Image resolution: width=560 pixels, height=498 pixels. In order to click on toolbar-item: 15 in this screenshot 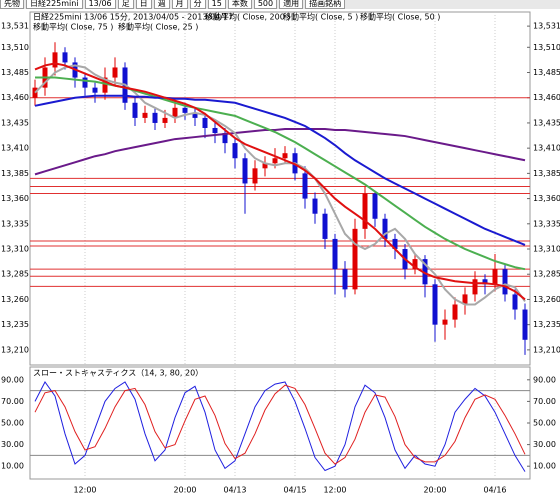, I will do `click(216, 4)`.